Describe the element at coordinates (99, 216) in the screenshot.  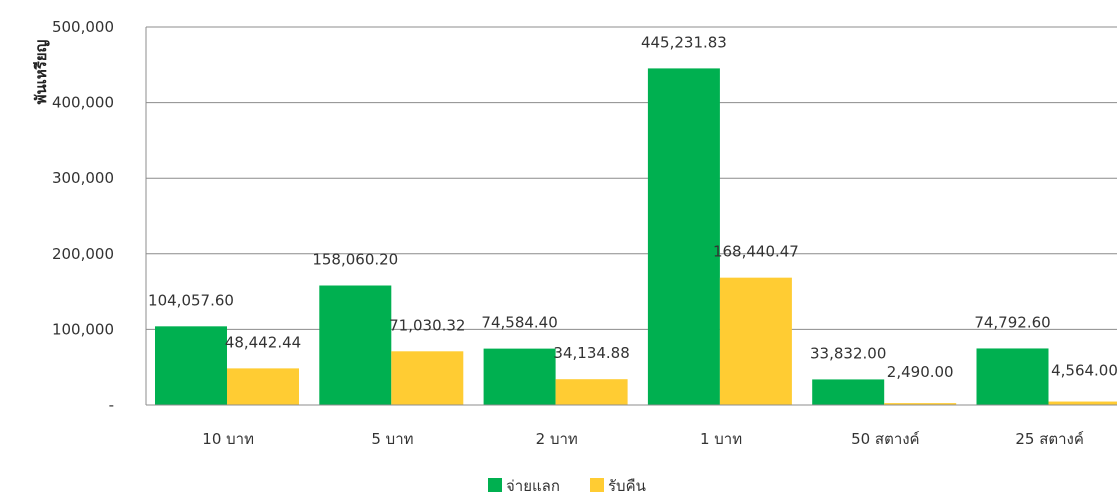
I see `y-axis: - 100,000 200,000 300,000 400,000 500,000` at that location.